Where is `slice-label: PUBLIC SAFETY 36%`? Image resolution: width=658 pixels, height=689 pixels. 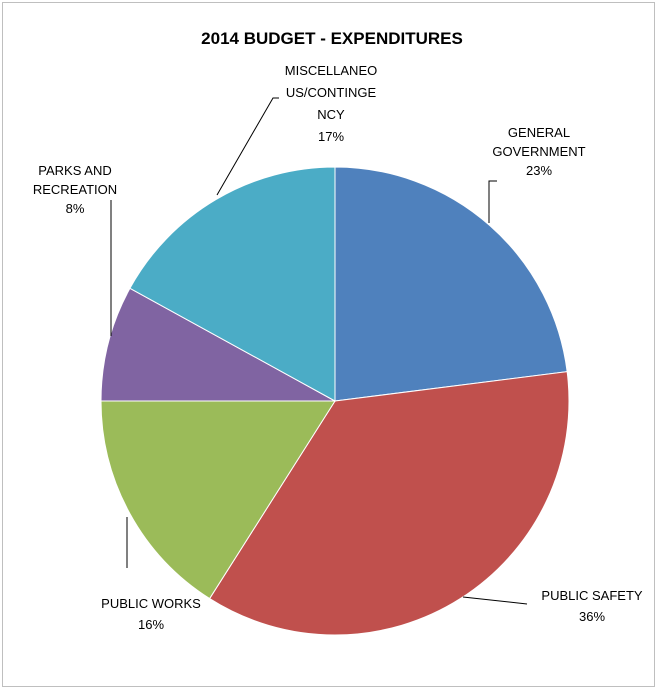 slice-label: PUBLIC SAFETY 36% is located at coordinates (591, 606).